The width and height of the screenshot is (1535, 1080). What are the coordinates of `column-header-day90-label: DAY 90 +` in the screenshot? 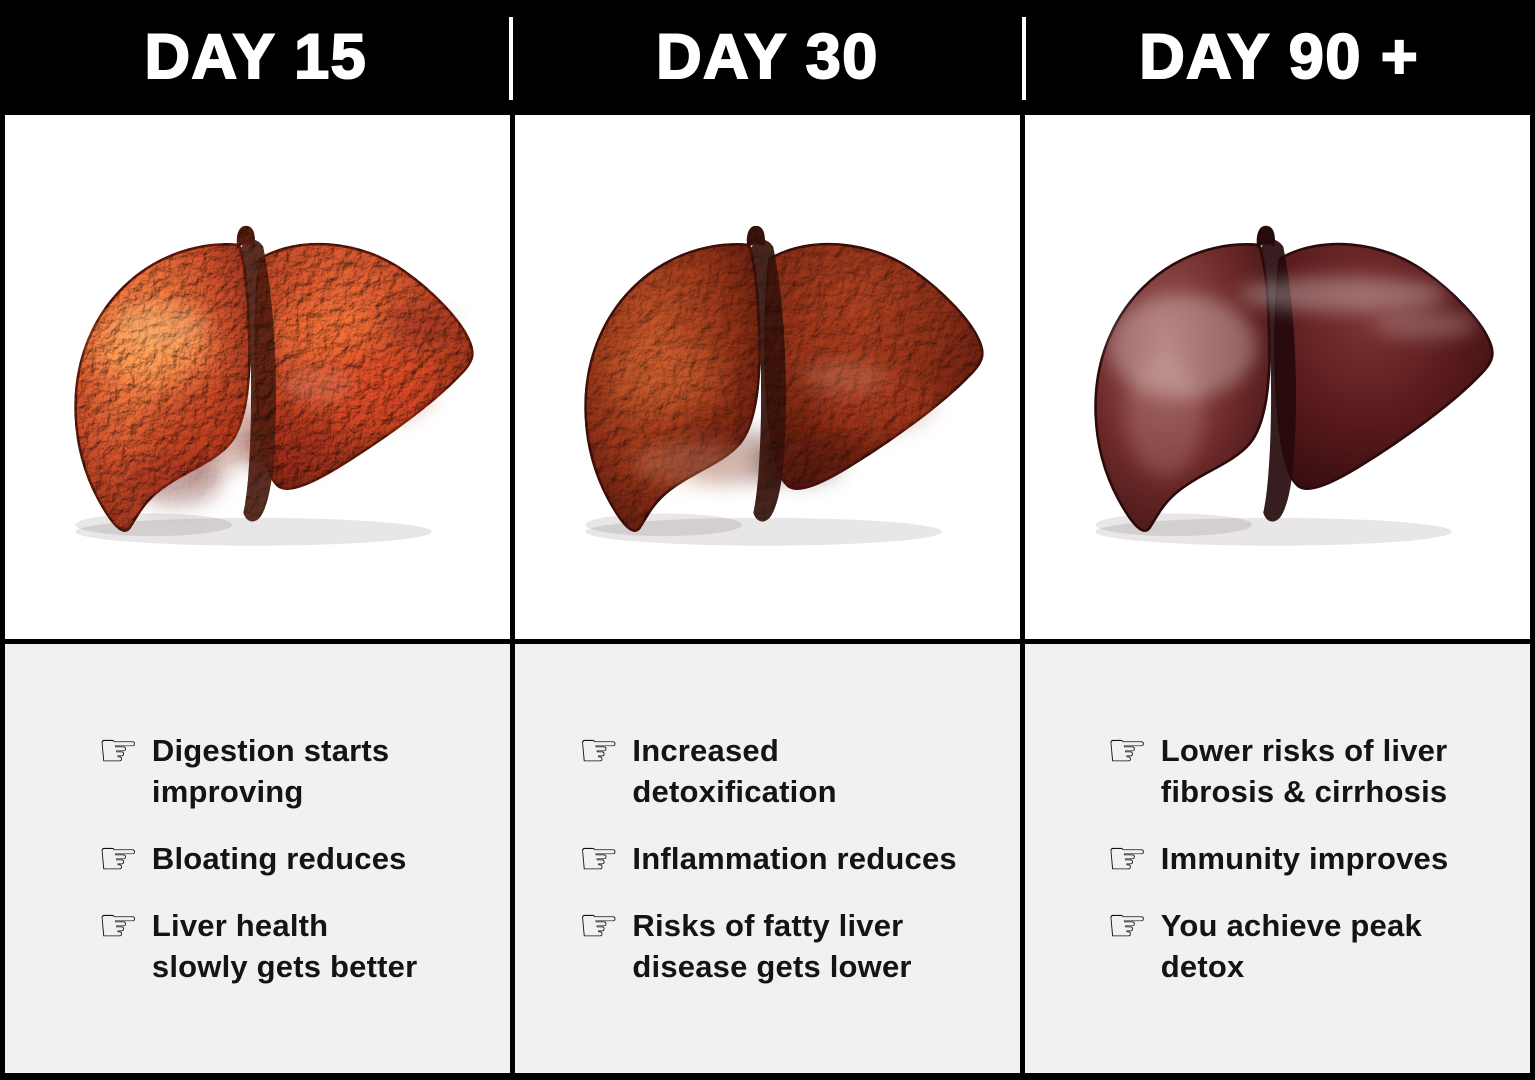 It's located at (1279, 57).